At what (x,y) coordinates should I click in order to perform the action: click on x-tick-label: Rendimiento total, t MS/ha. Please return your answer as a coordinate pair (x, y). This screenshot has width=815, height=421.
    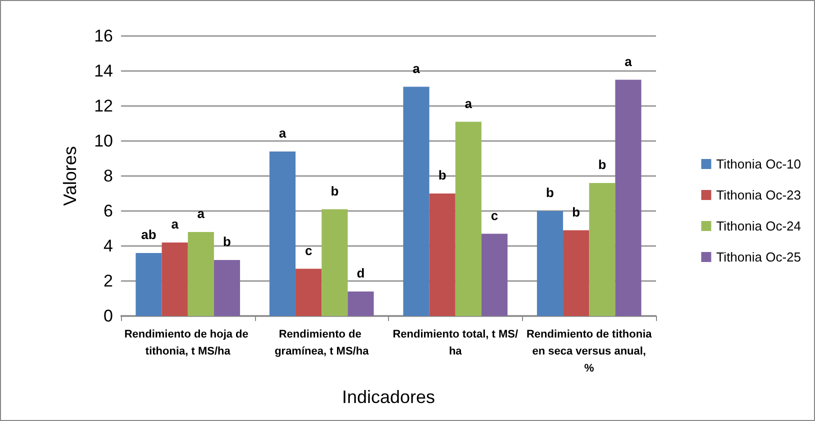
    Looking at the image, I should click on (455, 343).